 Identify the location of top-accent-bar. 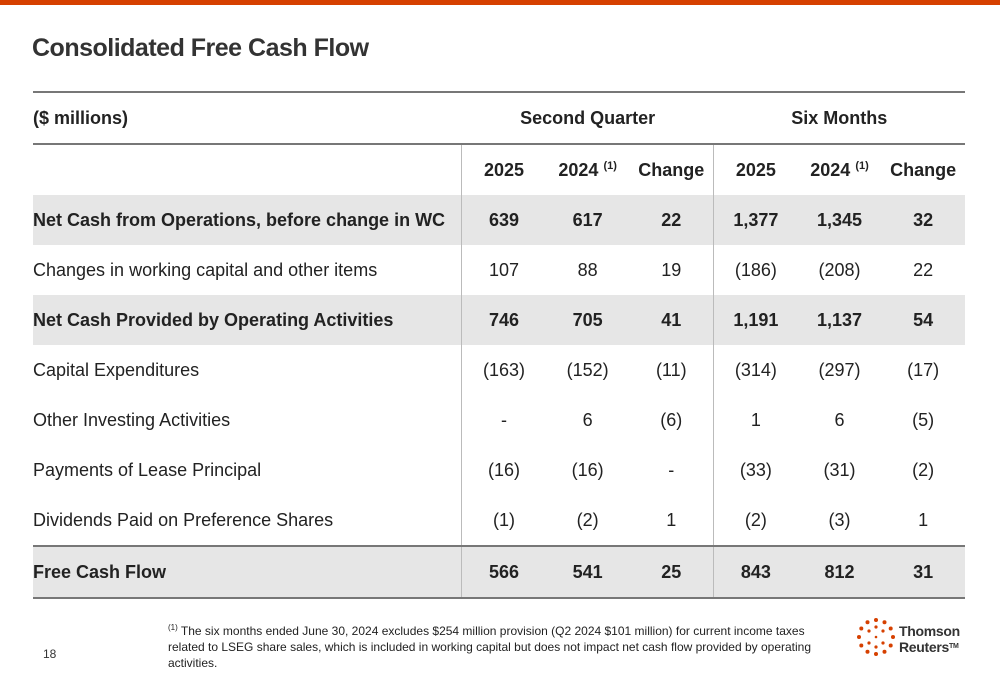
(500, 2).